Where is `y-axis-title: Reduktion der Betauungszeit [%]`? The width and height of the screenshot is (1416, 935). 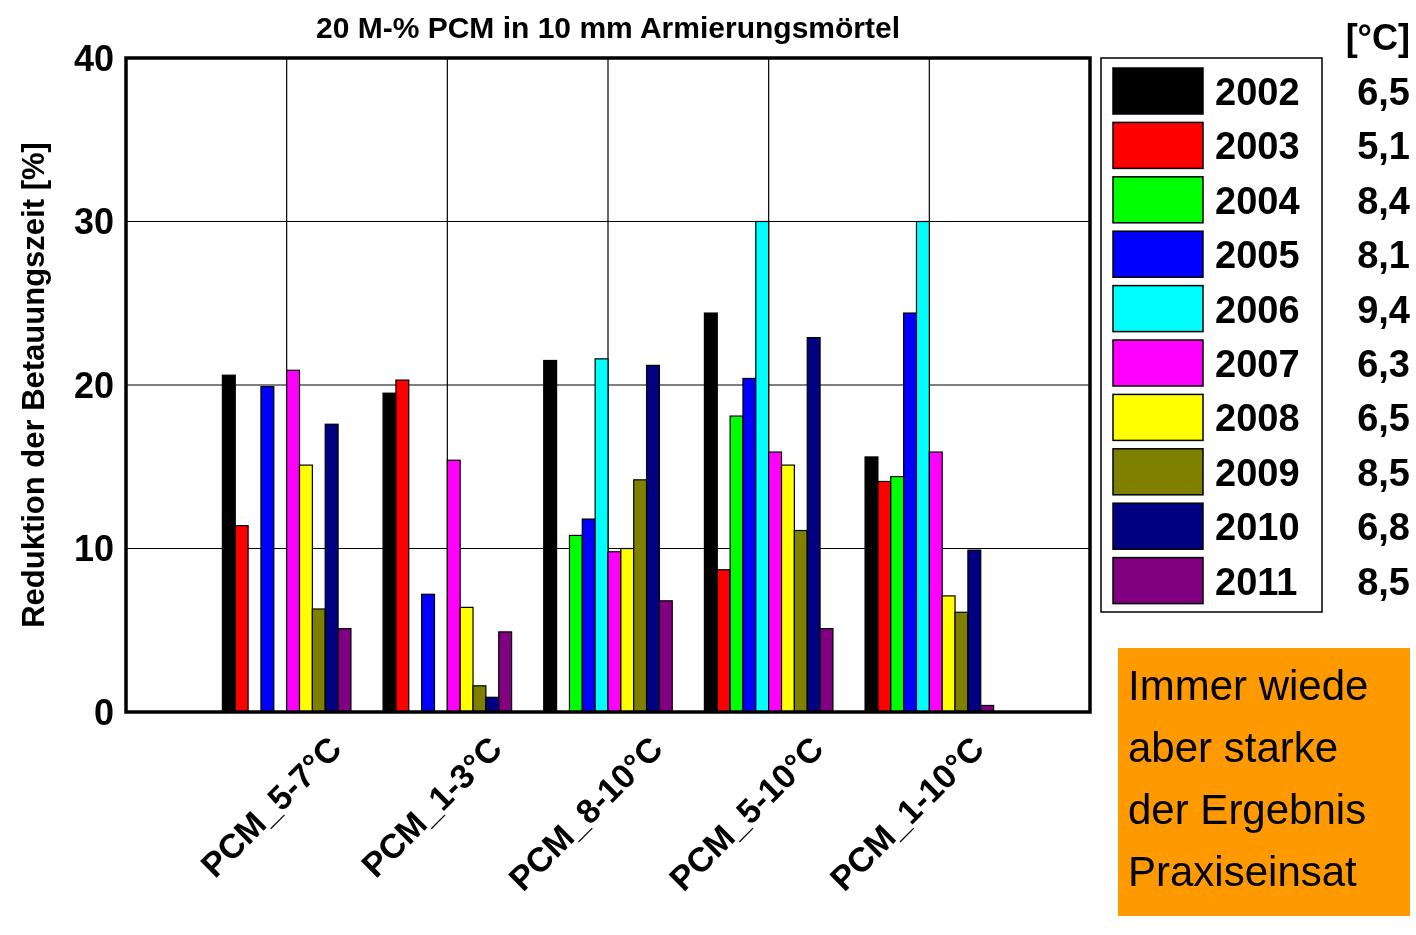 y-axis-title: Reduktion der Betauungszeit [%] is located at coordinates (33, 385).